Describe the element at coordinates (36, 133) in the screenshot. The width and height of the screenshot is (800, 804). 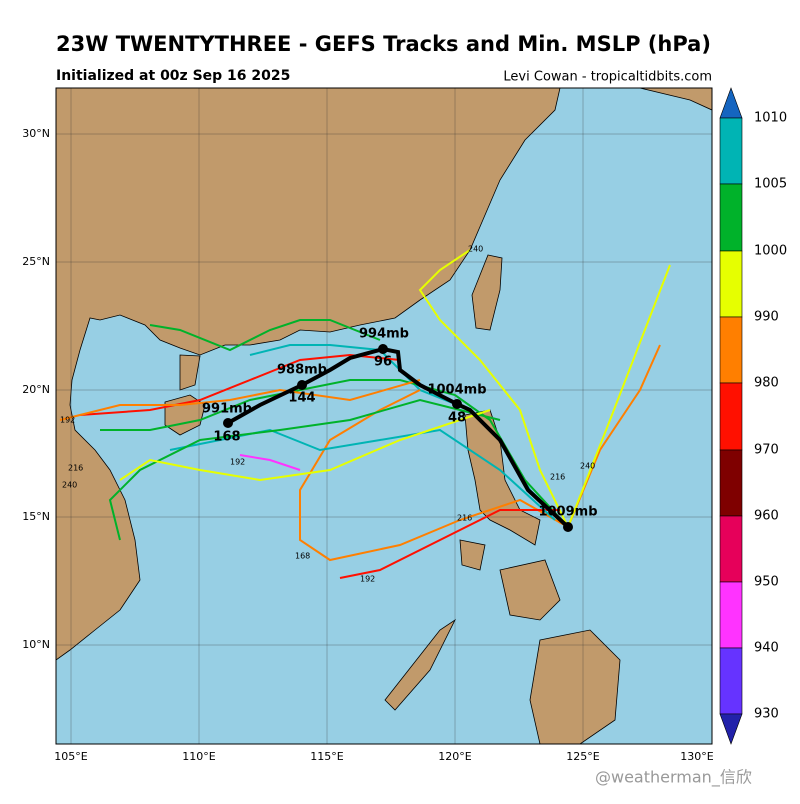
I see `lat-label: 30°N` at that location.